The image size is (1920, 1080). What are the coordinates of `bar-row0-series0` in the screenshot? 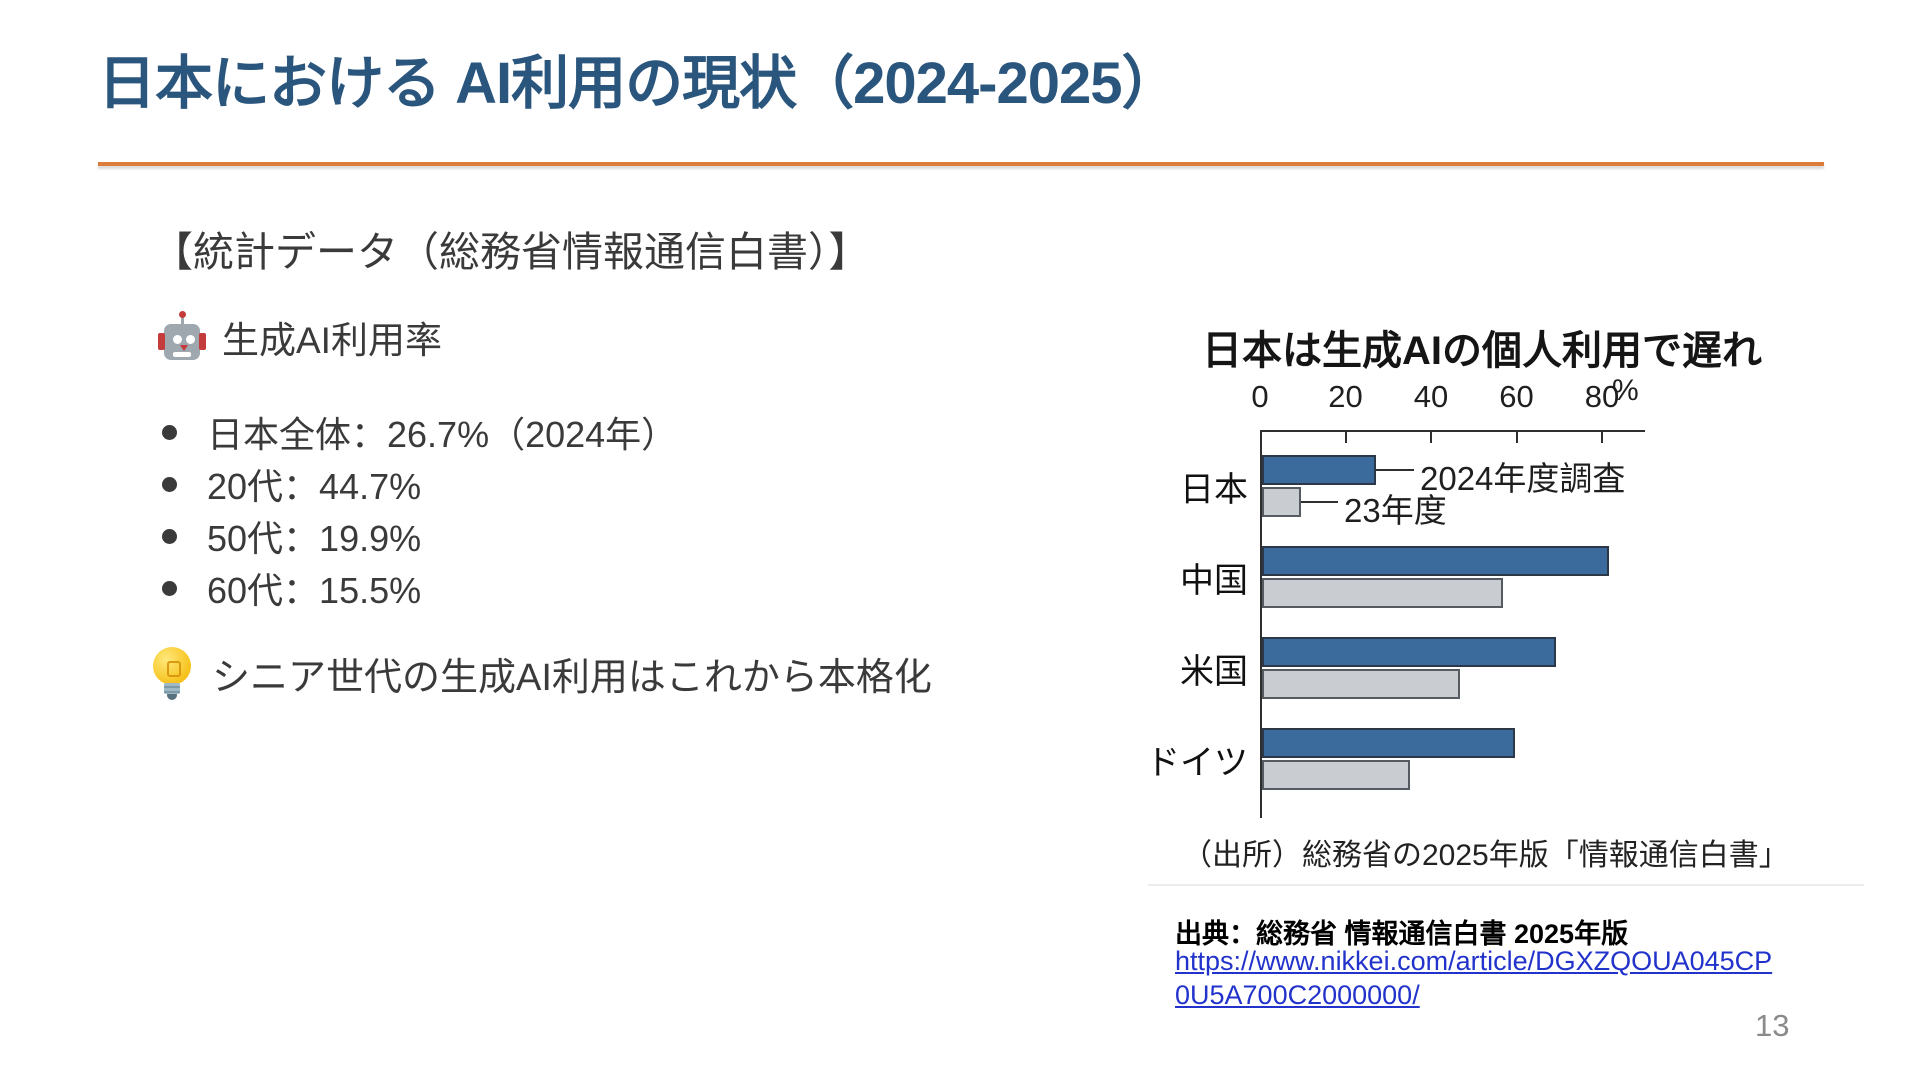 It's located at (1319, 470).